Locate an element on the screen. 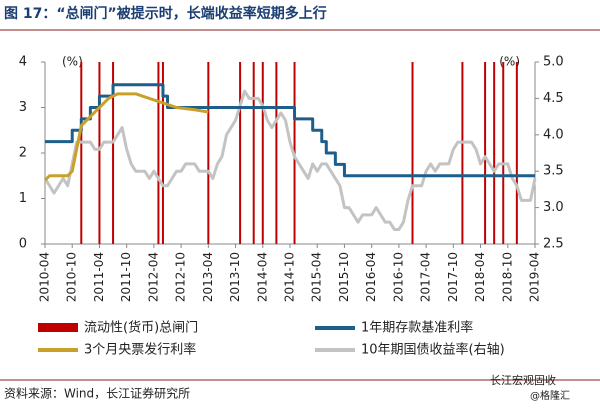 The width and height of the screenshot is (600, 410). x-tick-label: 2018-04 is located at coordinates (480, 277).